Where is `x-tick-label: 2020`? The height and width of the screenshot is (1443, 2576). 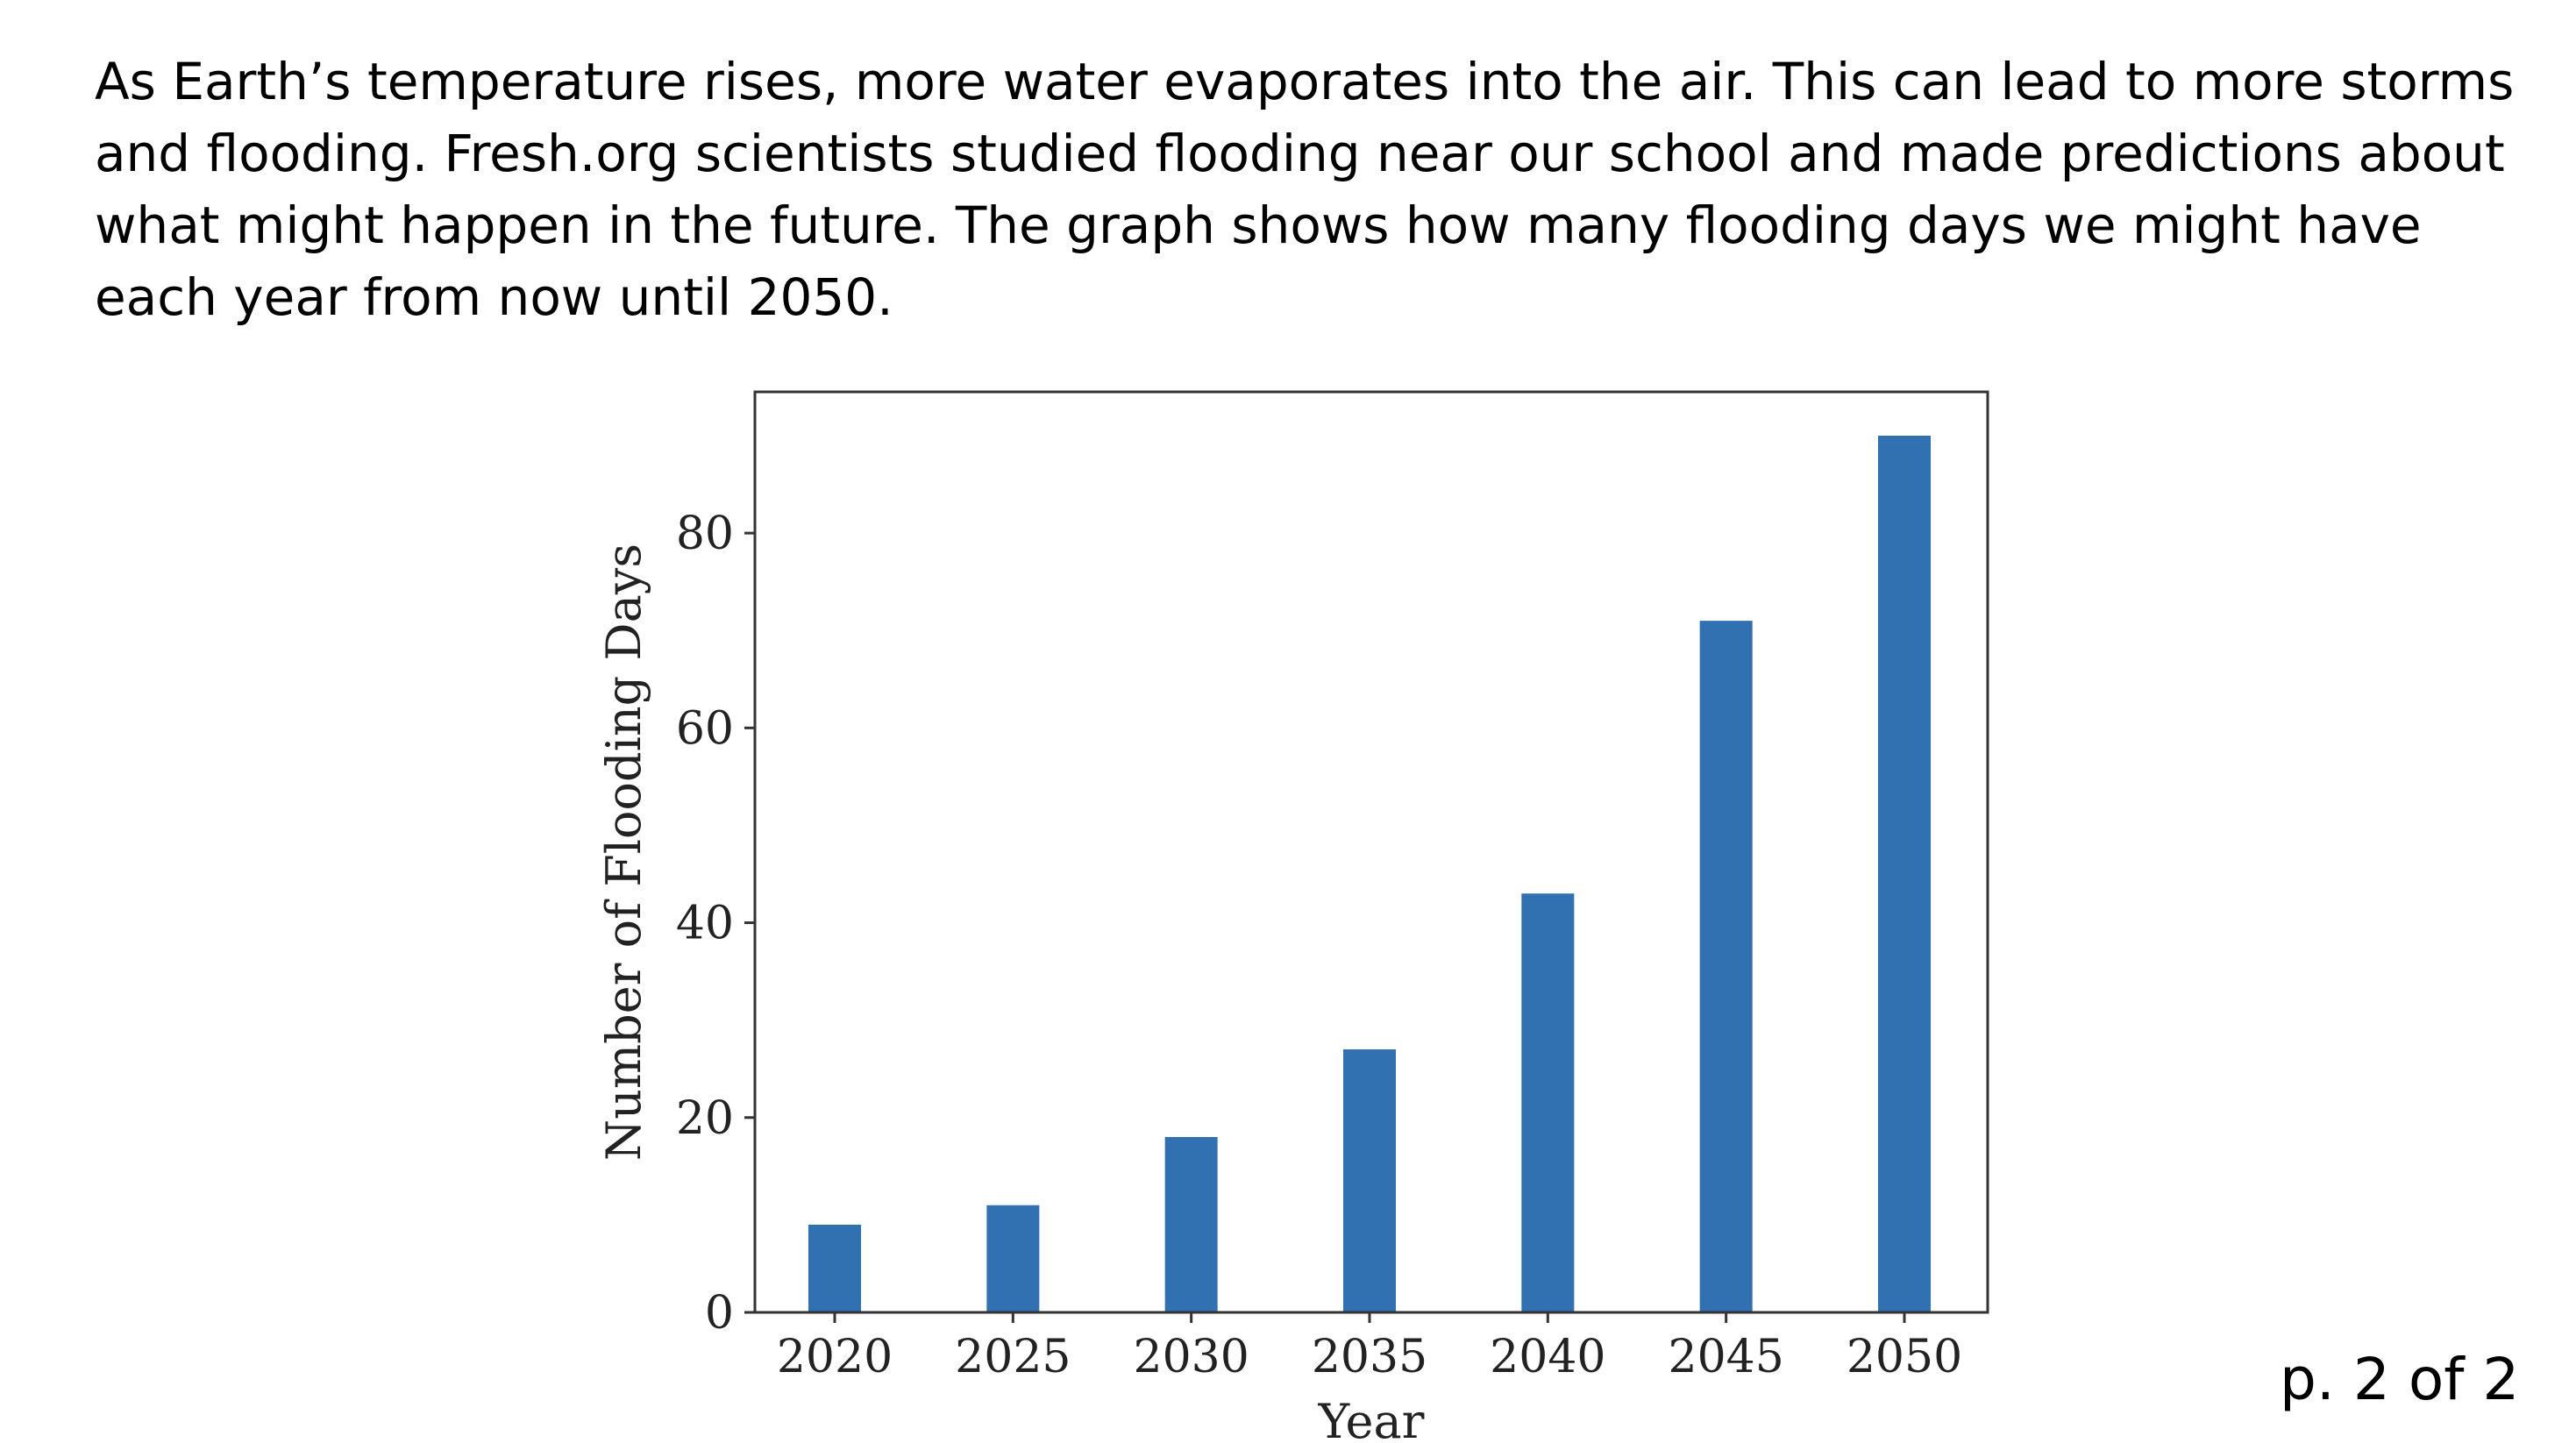
x-tick-label: 2020 is located at coordinates (835, 1357).